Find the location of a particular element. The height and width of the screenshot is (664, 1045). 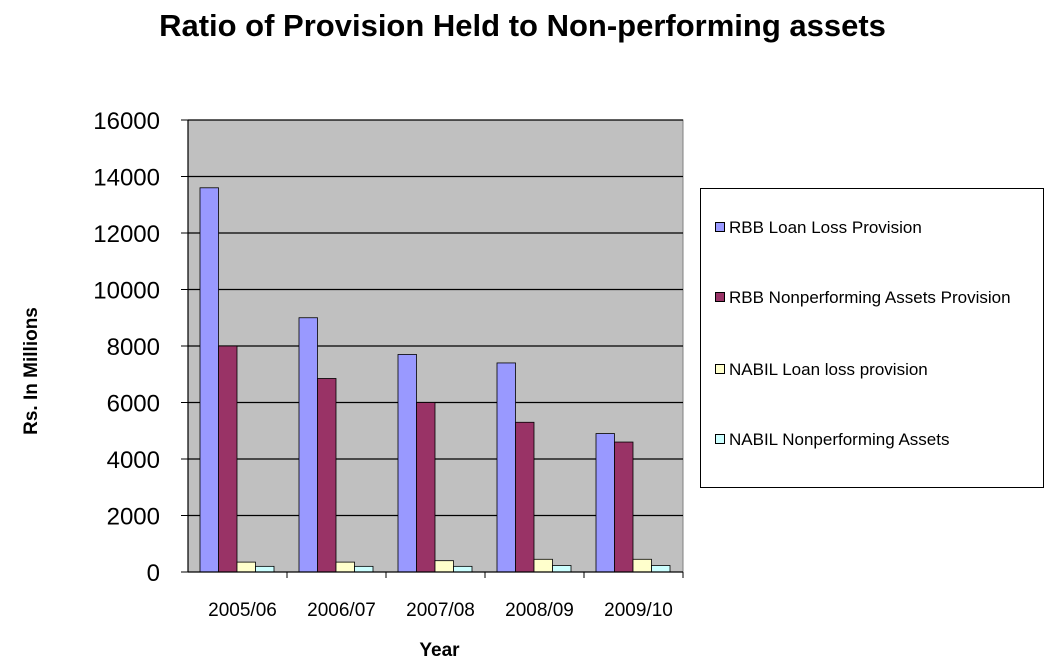

y-tick-label: 12000 is located at coordinates (126, 234).